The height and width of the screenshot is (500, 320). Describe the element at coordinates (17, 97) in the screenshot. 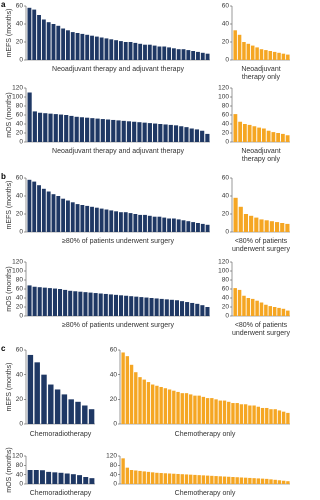

I see `y-tick-label: 100` at that location.